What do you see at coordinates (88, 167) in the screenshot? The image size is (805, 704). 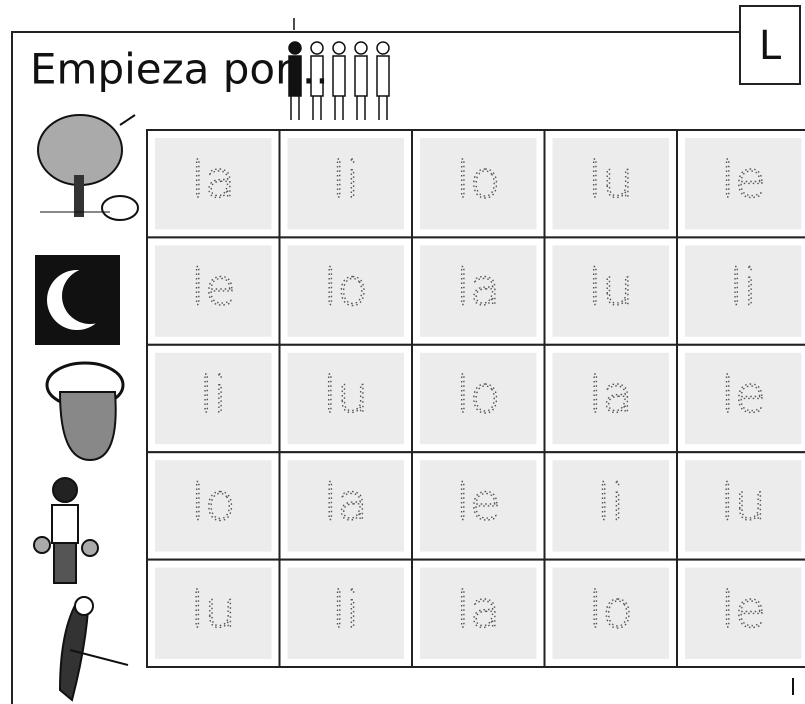 I see `lemon-tree-icon` at bounding box center [88, 167].